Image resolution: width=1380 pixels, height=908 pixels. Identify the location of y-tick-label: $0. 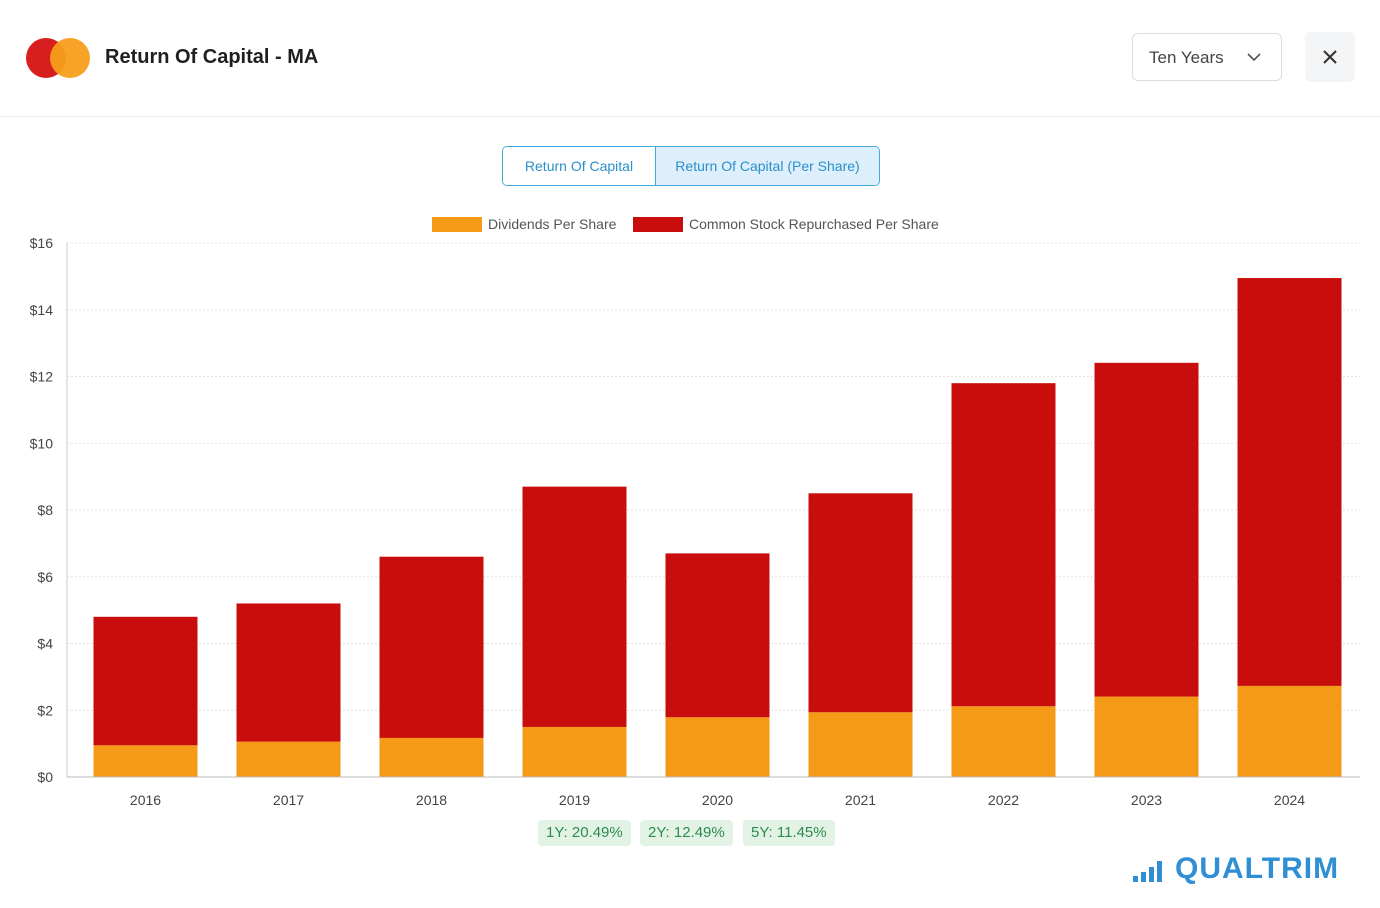
(45, 777).